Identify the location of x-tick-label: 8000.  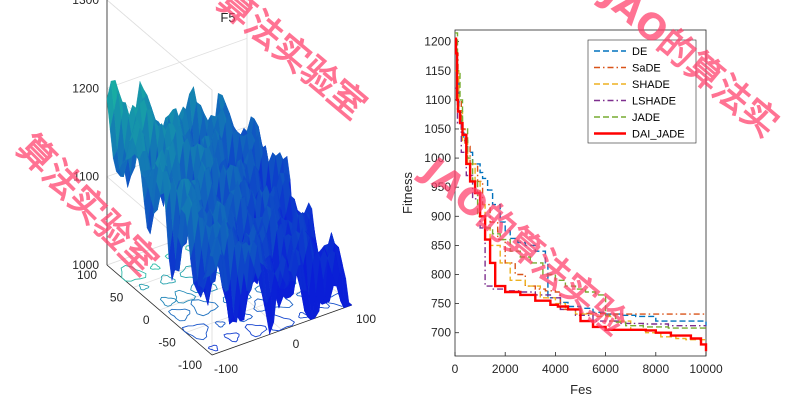
(655, 369).